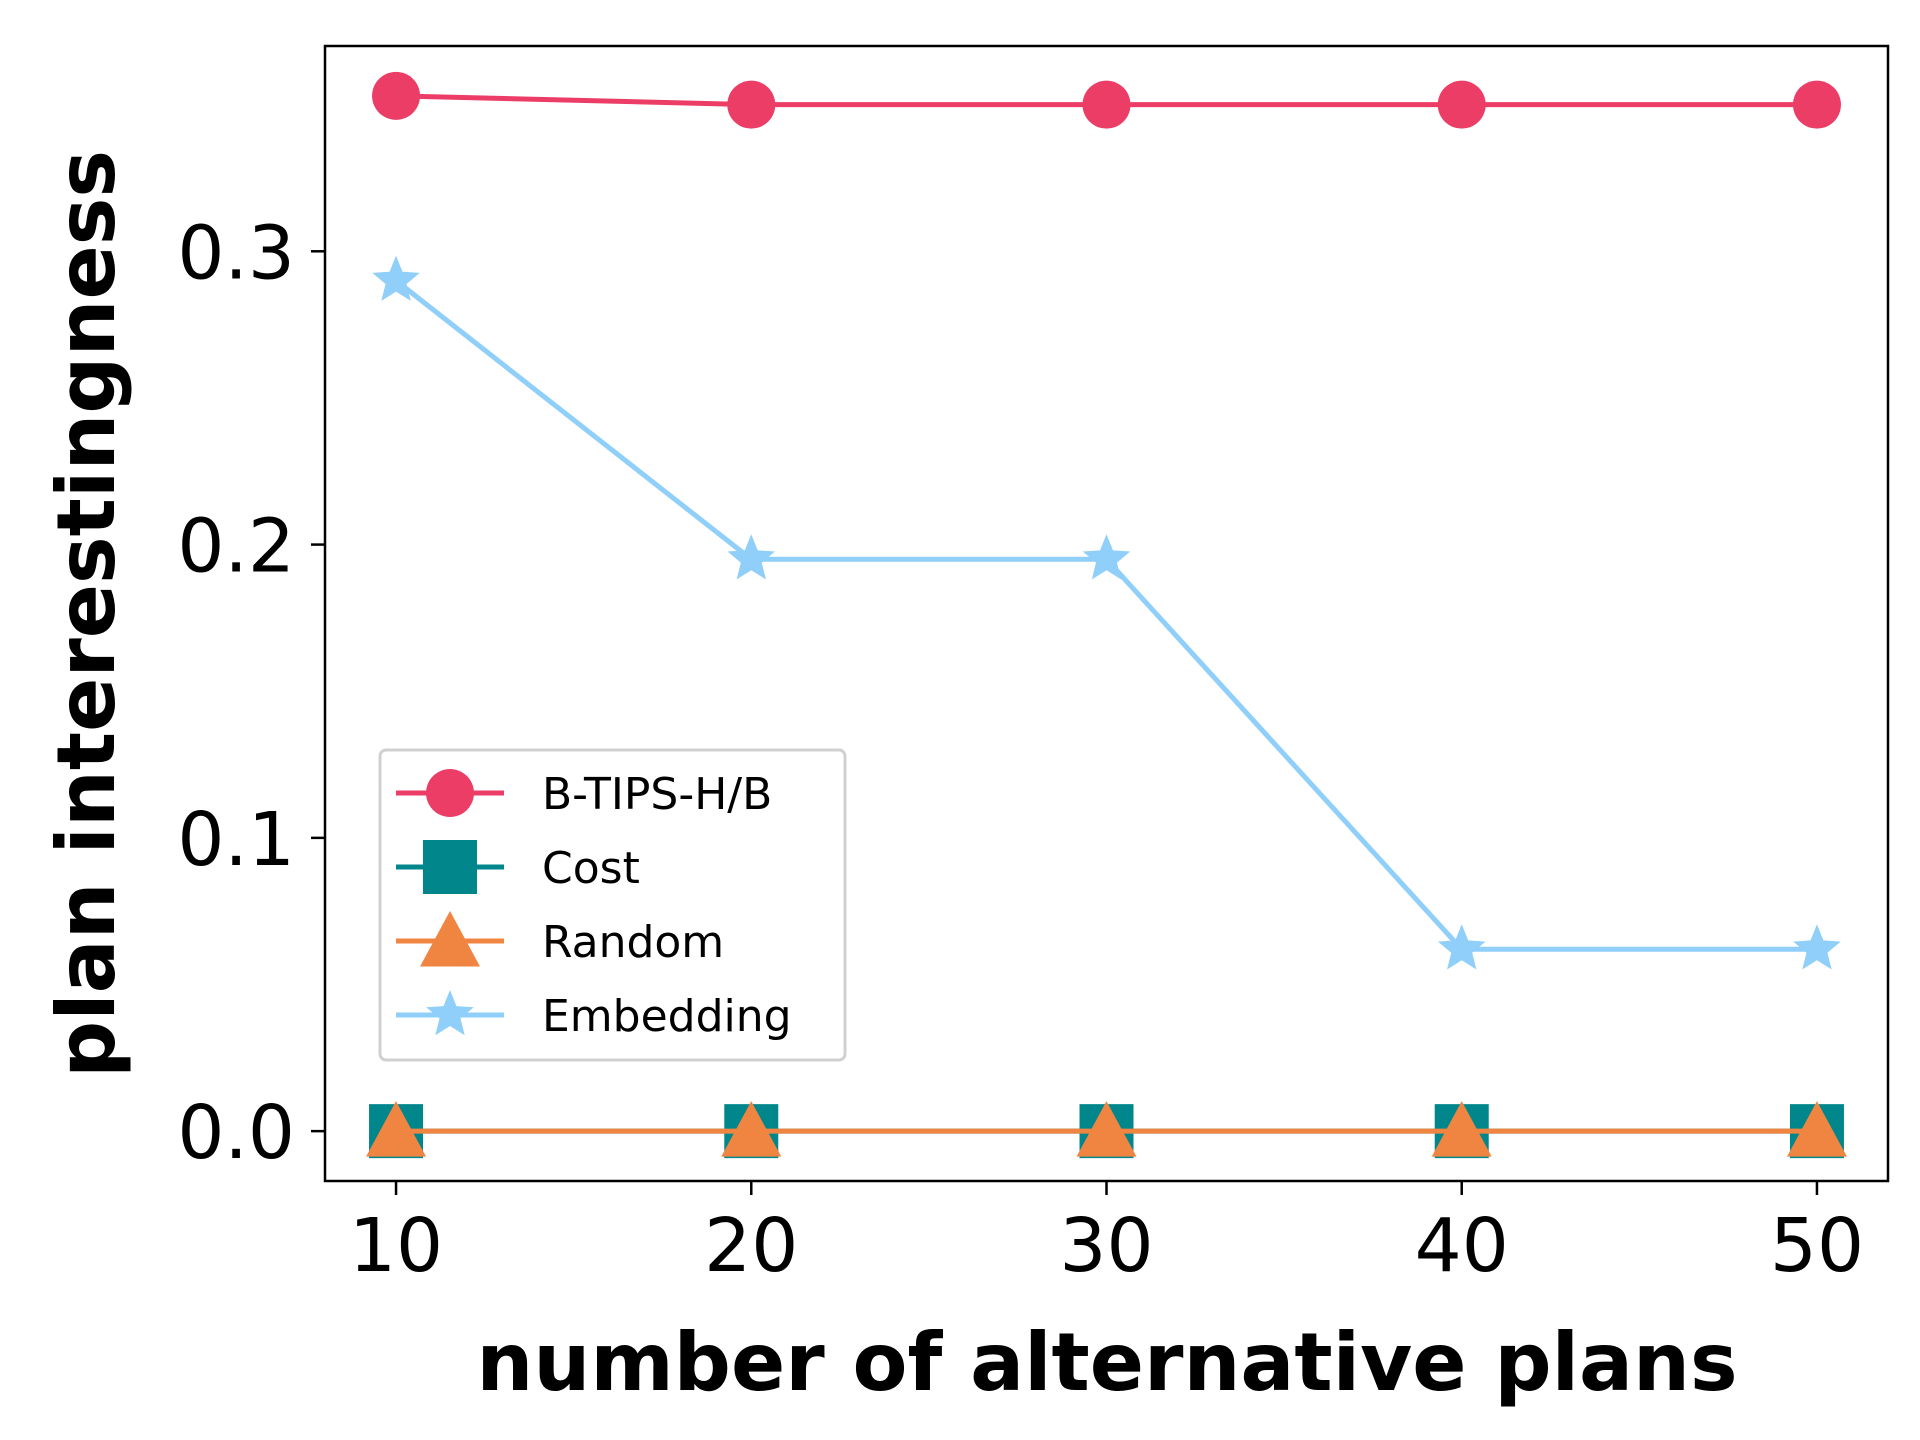  Describe the element at coordinates (86, 614) in the screenshot. I see `y-axis-title: plan interestingness` at that location.